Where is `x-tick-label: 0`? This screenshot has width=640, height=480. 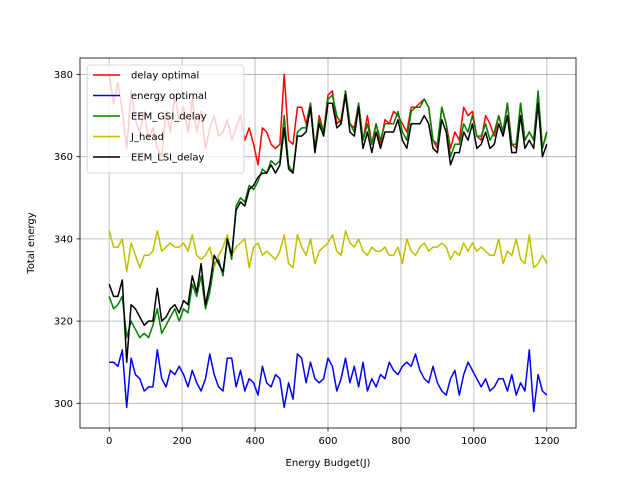 x-tick-label: 0 is located at coordinates (109, 441).